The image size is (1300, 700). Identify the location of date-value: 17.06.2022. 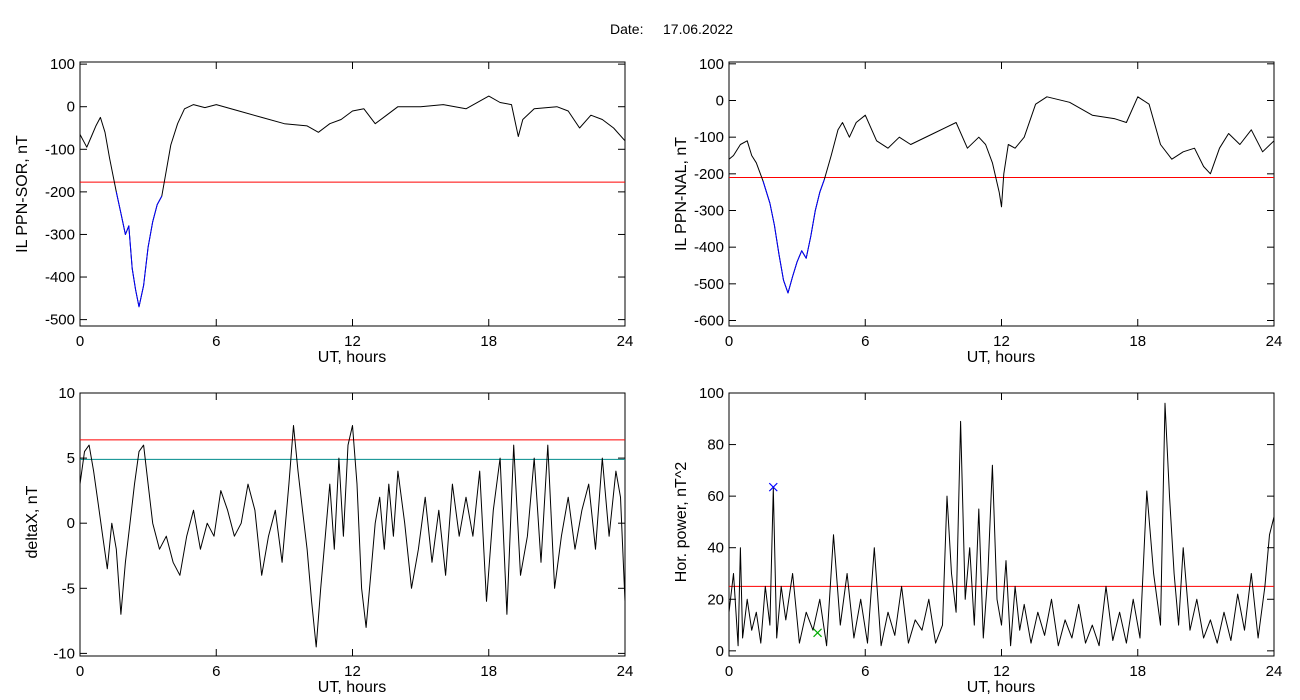
(698, 29).